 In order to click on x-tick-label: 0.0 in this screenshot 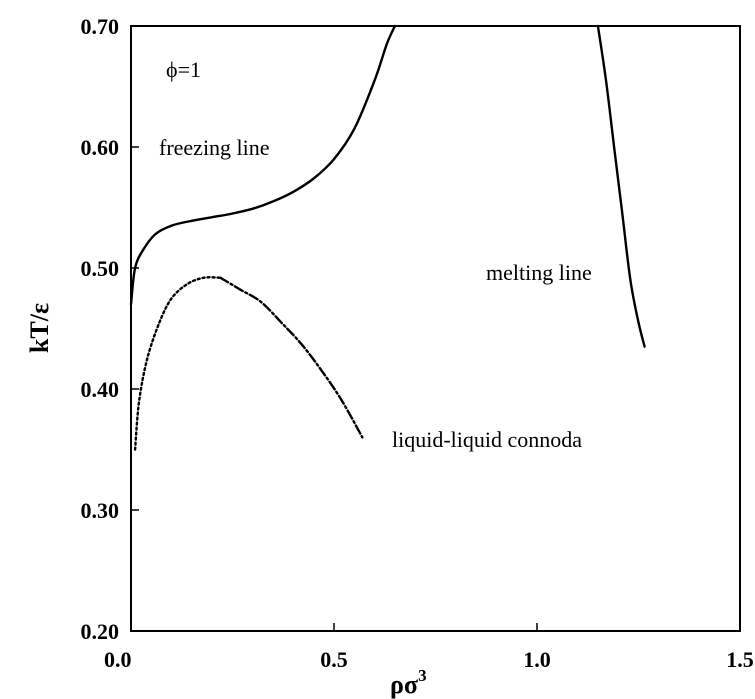, I will do `click(118, 659)`.